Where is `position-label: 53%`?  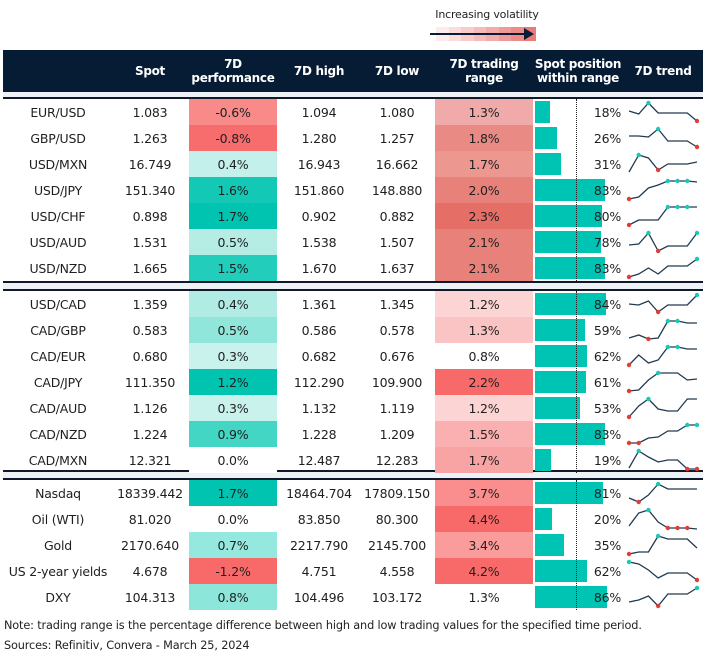 position-label: 53% is located at coordinates (607, 408).